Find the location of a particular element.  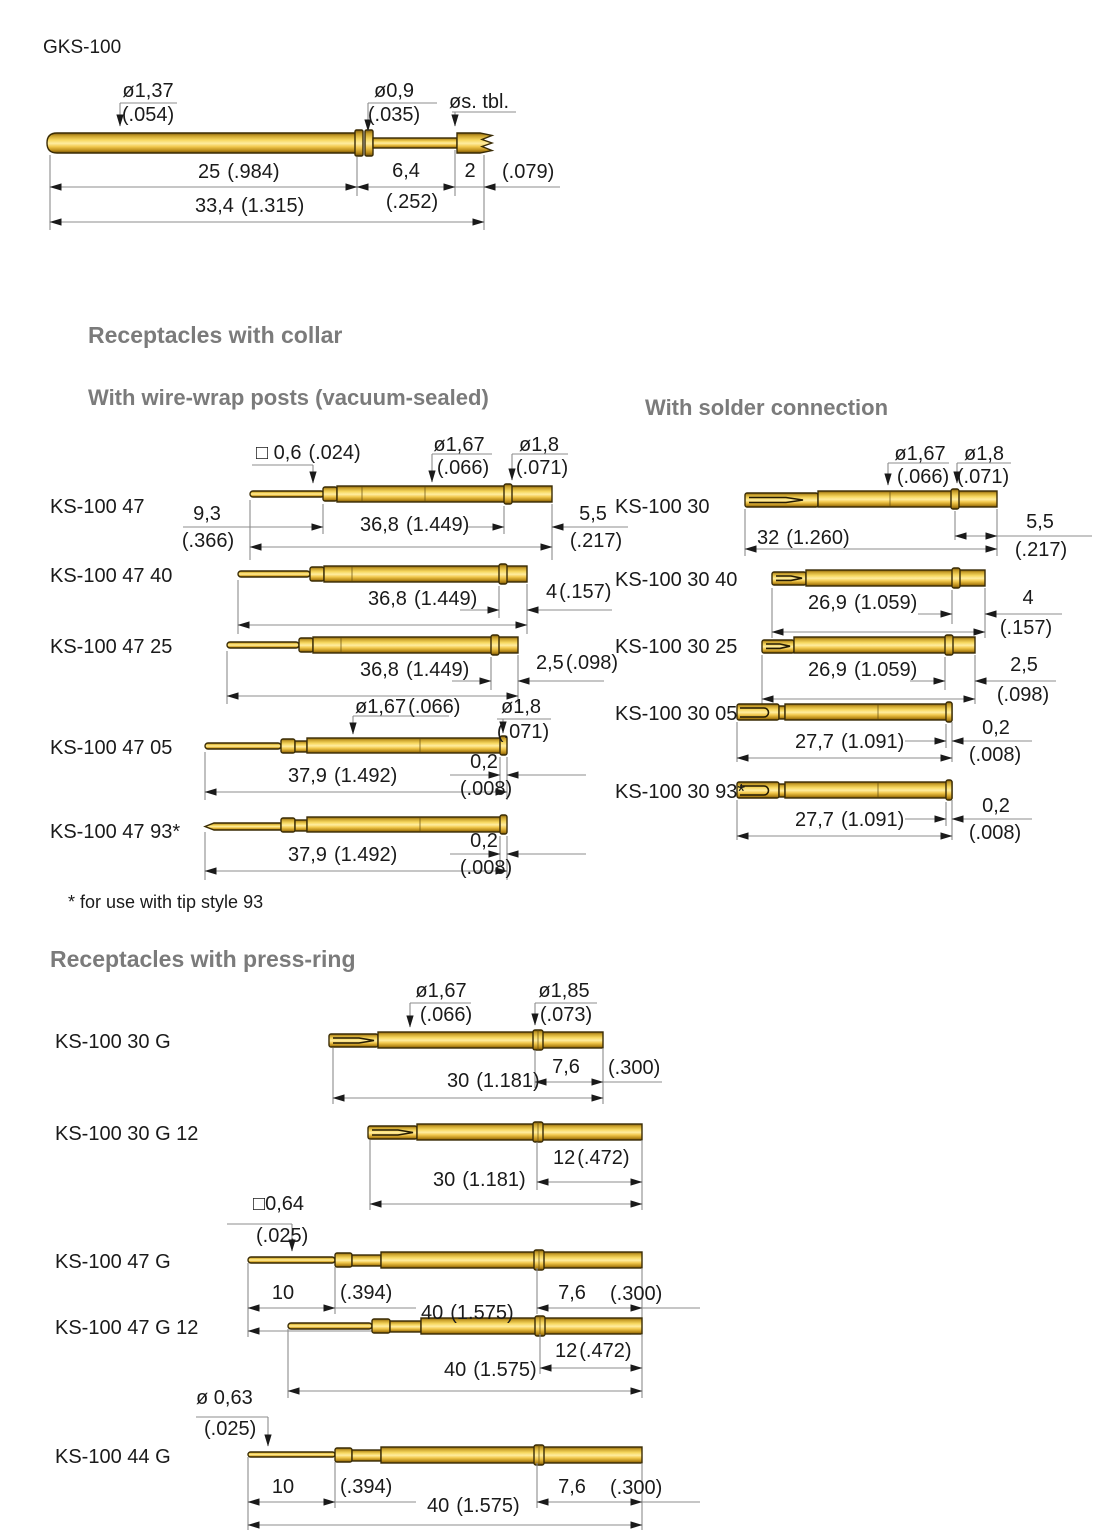

row-label: KS-100 30 40 is located at coordinates (676, 580).